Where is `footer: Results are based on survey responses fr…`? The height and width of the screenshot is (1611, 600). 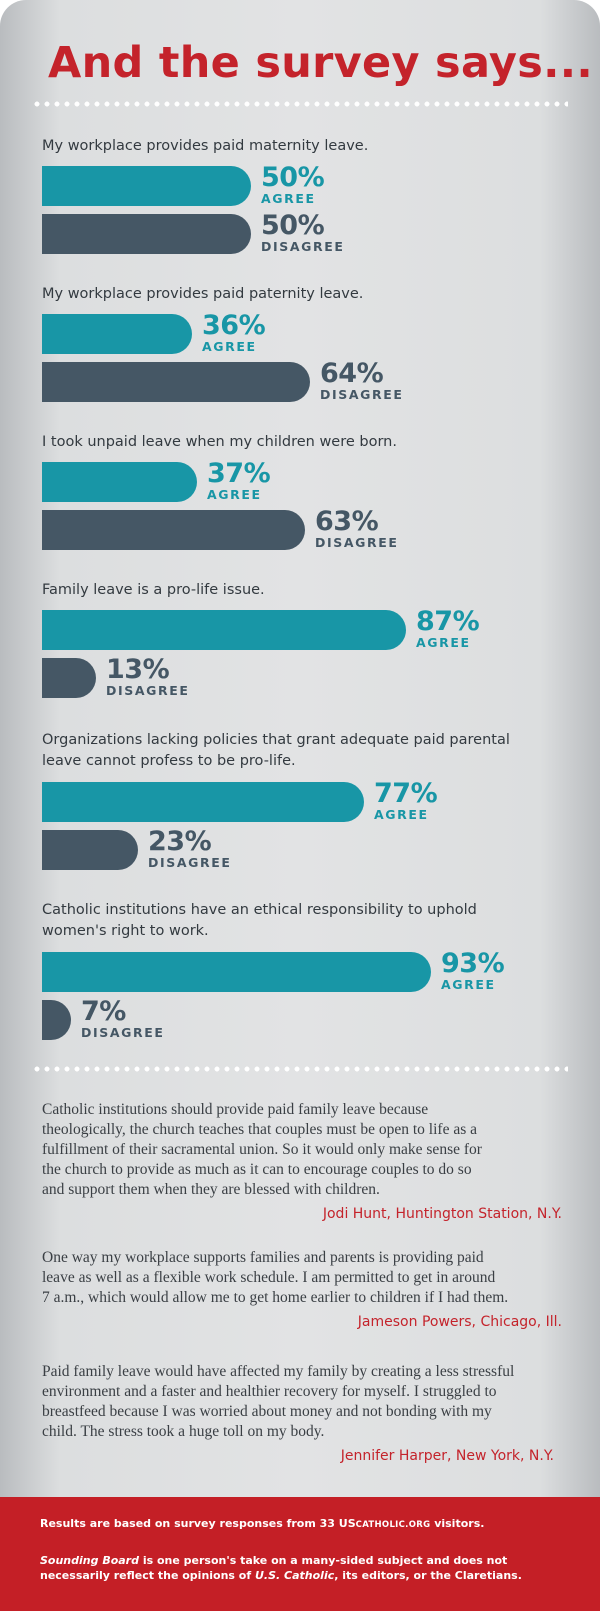 footer: Results are based on survey responses fr… is located at coordinates (300, 1554).